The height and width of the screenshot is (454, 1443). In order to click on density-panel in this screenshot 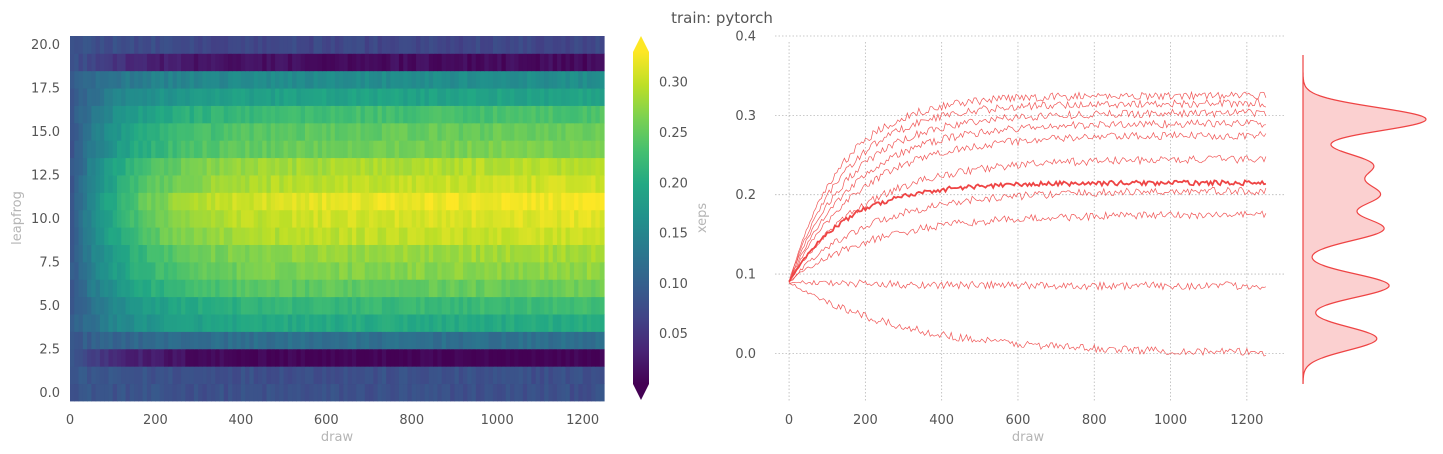, I will do `click(1364, 220)`.